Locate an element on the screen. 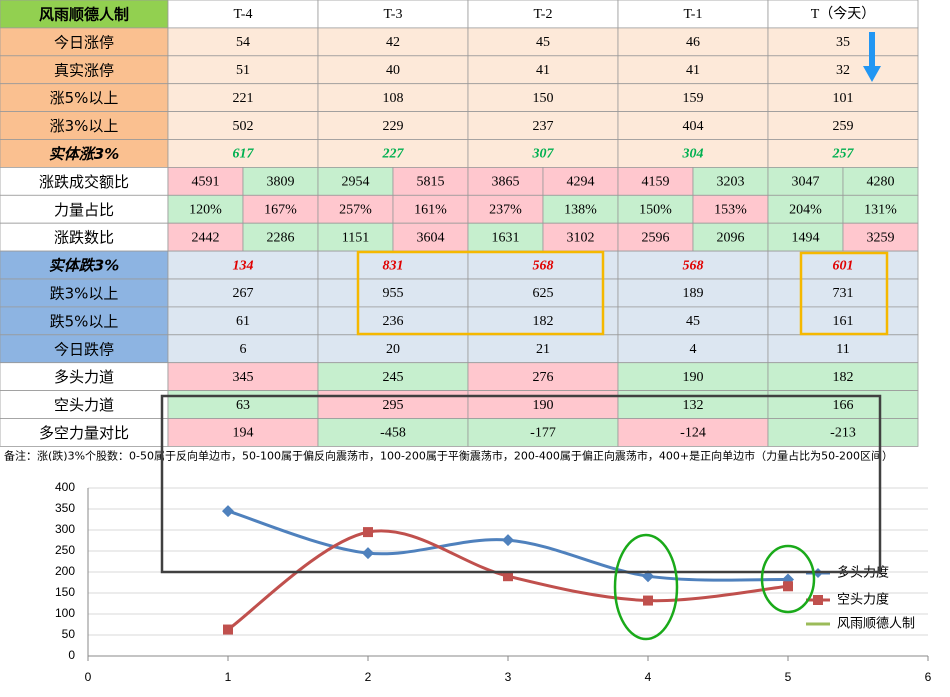 This screenshot has width=950, height=697. cell-value: 568 is located at coordinates (543, 265).